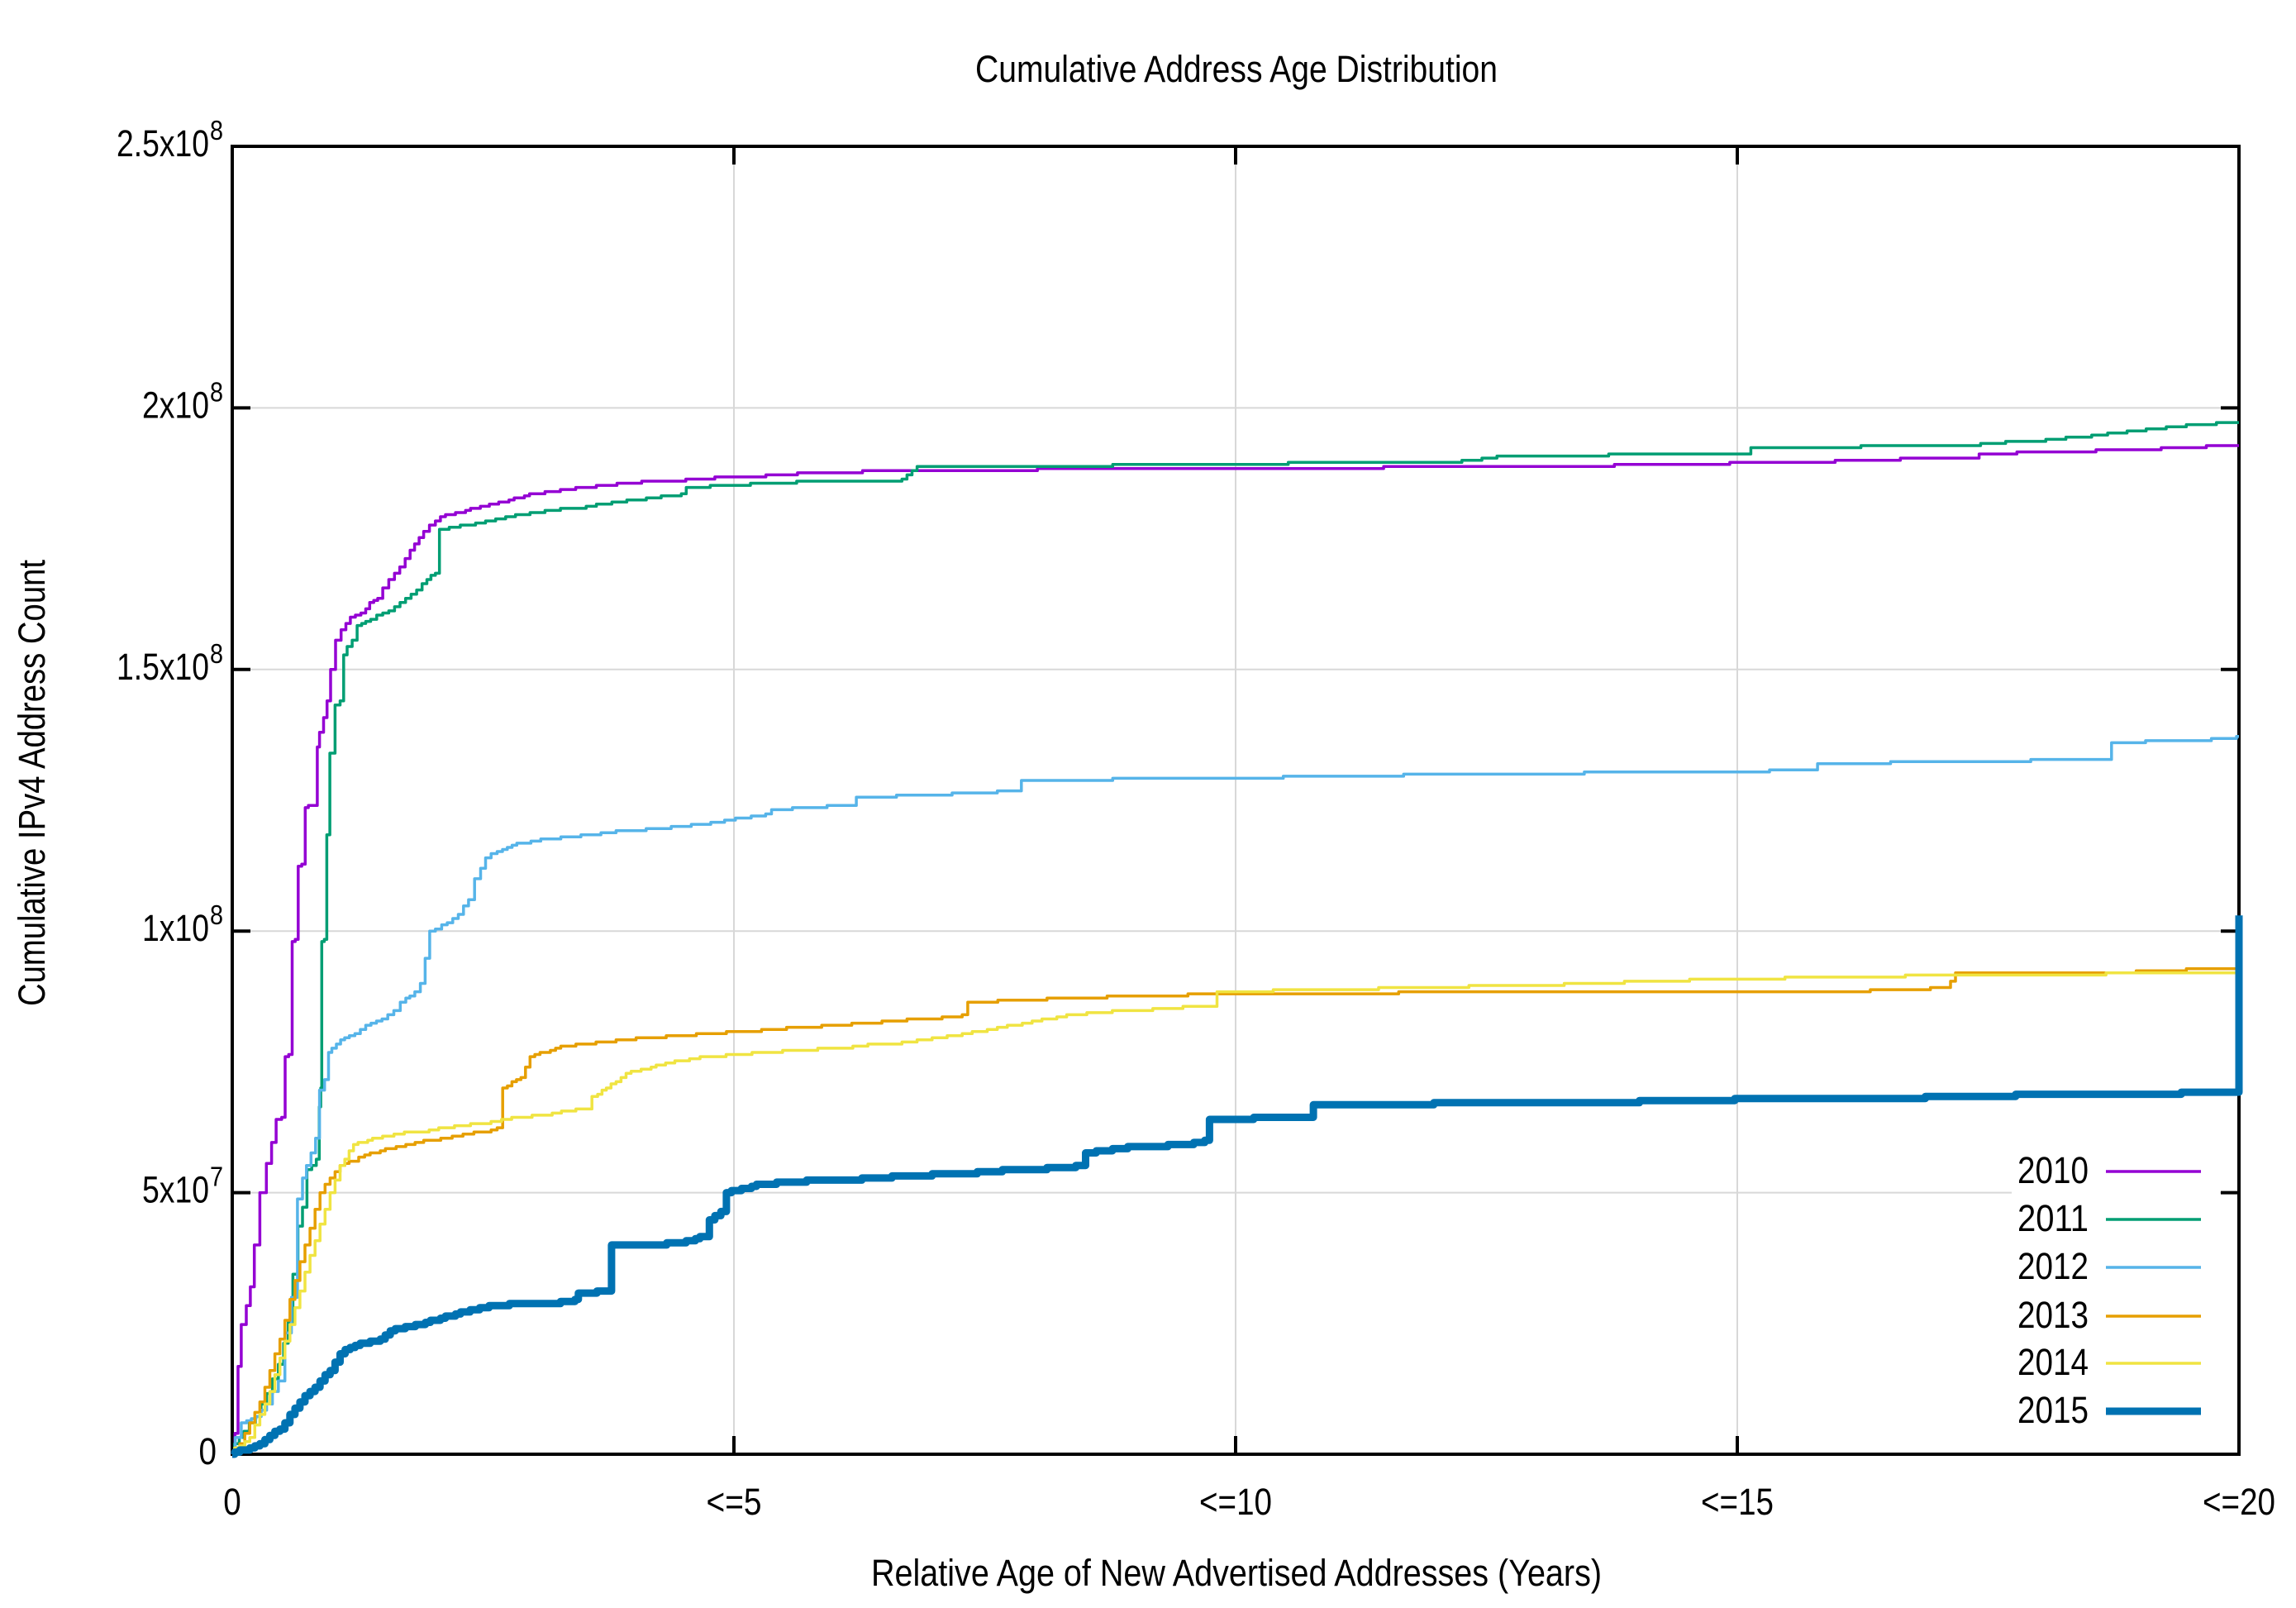 This screenshot has height=1608, width=2296. Describe the element at coordinates (1738, 1502) in the screenshot. I see `svg-text: <=15` at that location.